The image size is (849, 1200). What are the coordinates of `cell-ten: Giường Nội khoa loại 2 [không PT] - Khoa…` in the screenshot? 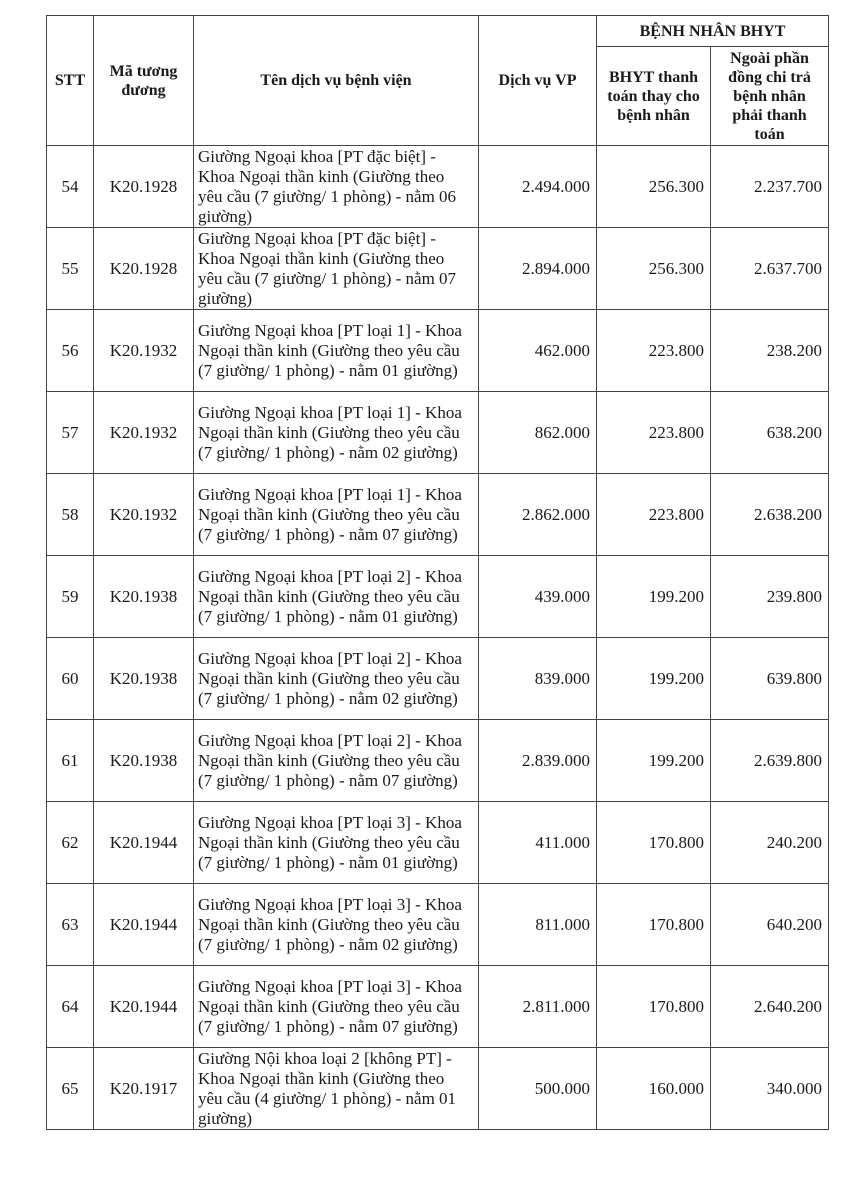 It's located at (336, 1088).